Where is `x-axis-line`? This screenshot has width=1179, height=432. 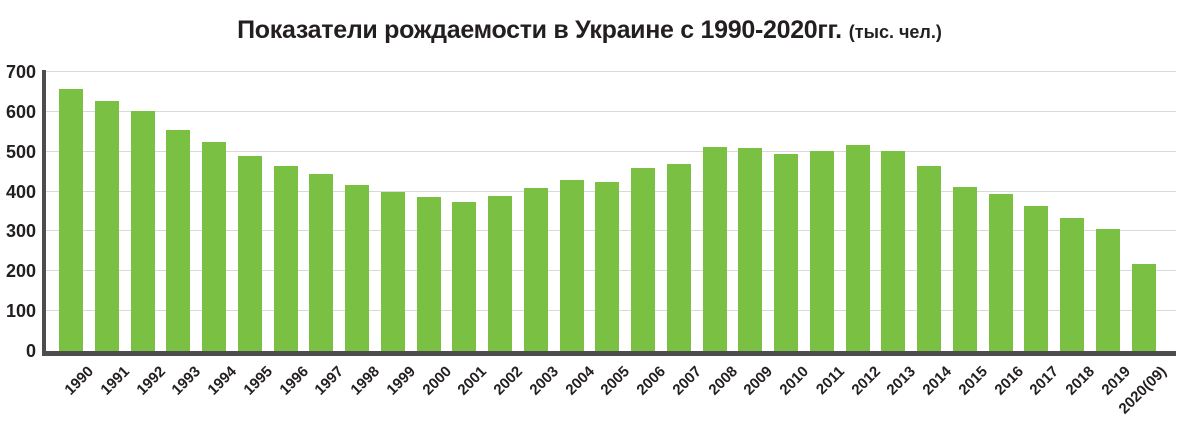 x-axis-line is located at coordinates (609, 353).